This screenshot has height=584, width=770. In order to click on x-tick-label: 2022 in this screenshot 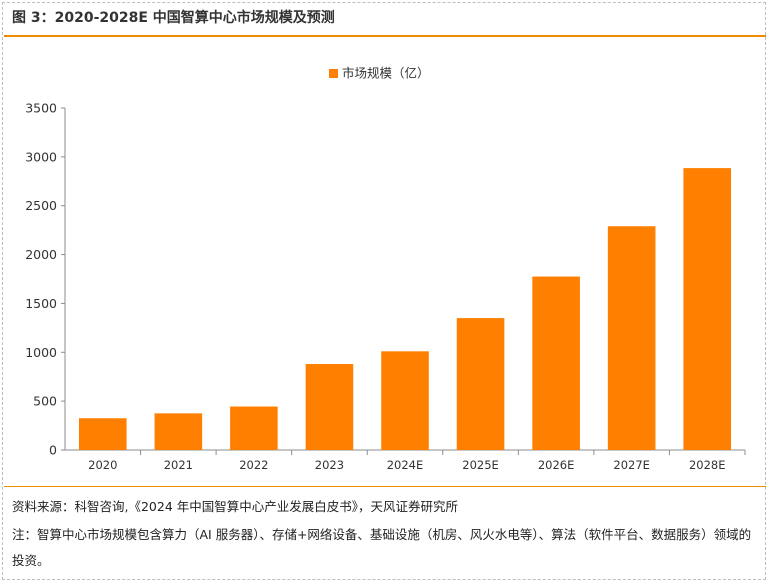, I will do `click(253, 465)`.